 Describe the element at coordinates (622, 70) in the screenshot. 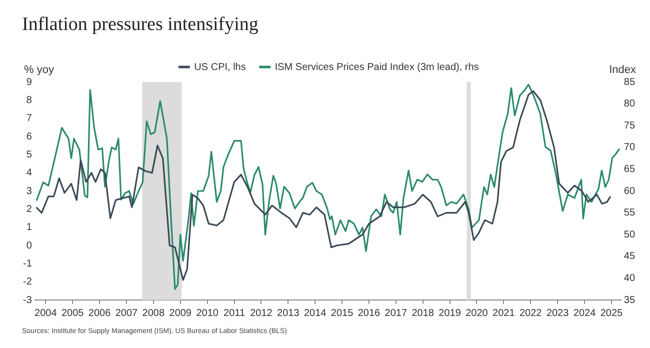

I see `y2-axis-title: Index` at that location.